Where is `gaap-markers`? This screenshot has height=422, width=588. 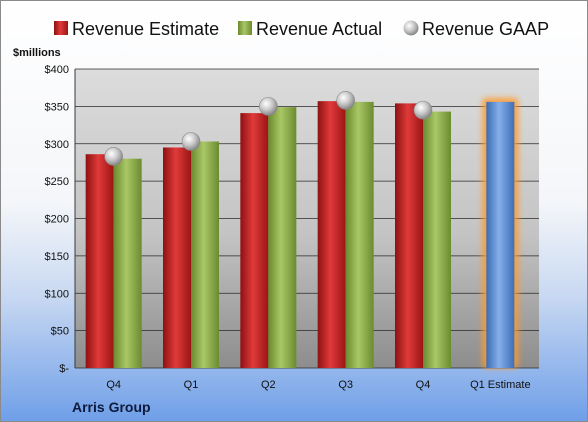 gaap-markers is located at coordinates (268, 128).